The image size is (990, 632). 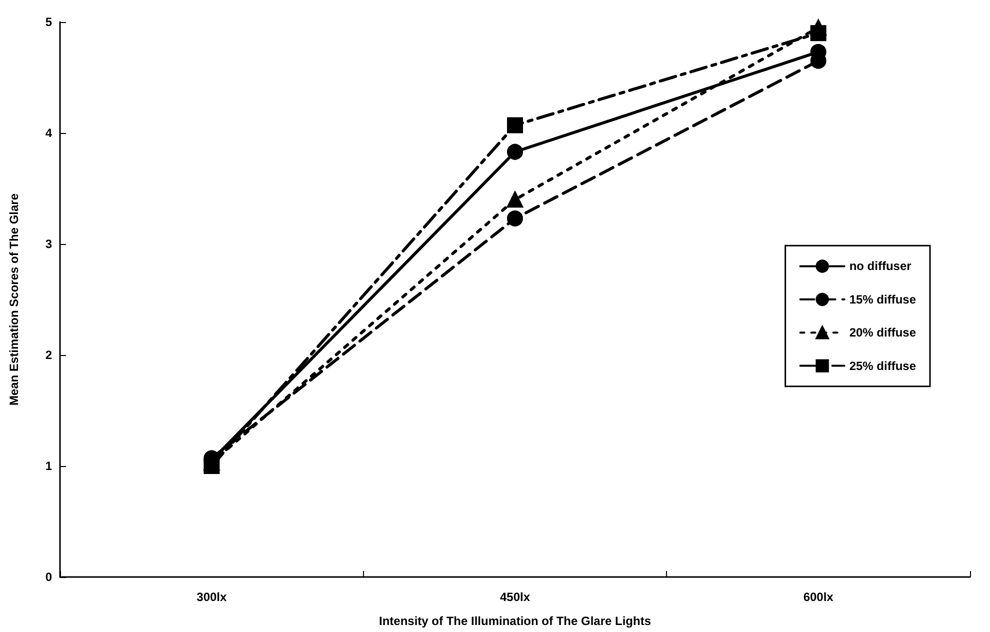 What do you see at coordinates (882, 299) in the screenshot?
I see `legend-label: 15% diffuse` at bounding box center [882, 299].